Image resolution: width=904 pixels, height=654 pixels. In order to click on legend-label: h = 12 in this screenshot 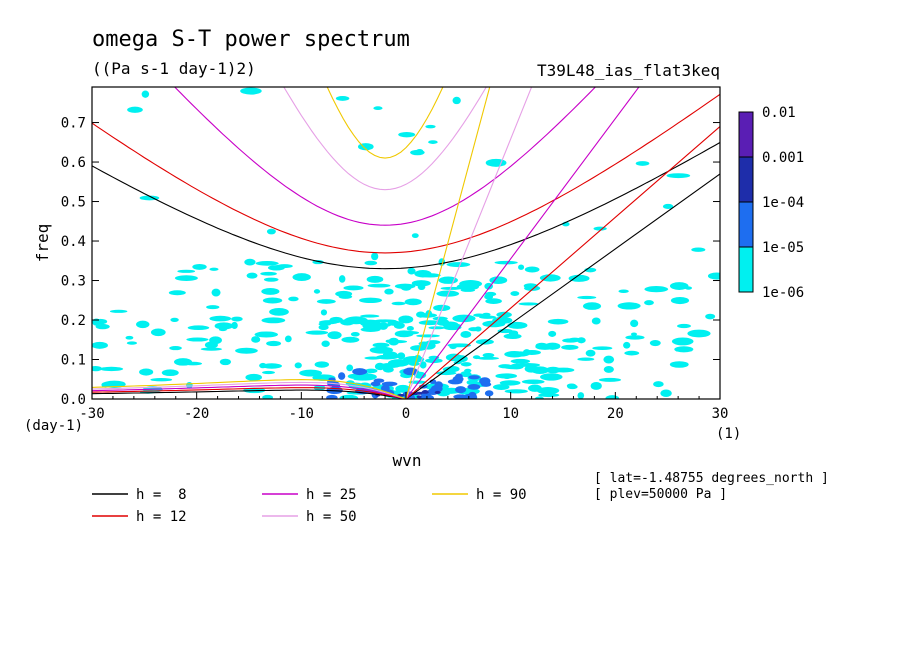, I will do `click(161, 517)`.